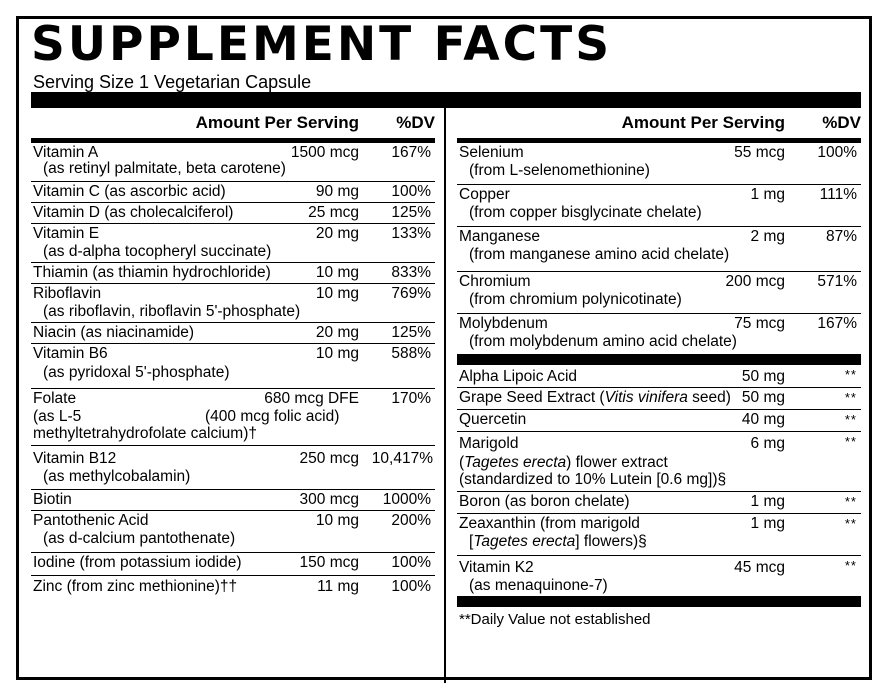 The height and width of the screenshot is (700, 888). I want to click on nutrient-amount: 55 mcg, so click(759, 152).